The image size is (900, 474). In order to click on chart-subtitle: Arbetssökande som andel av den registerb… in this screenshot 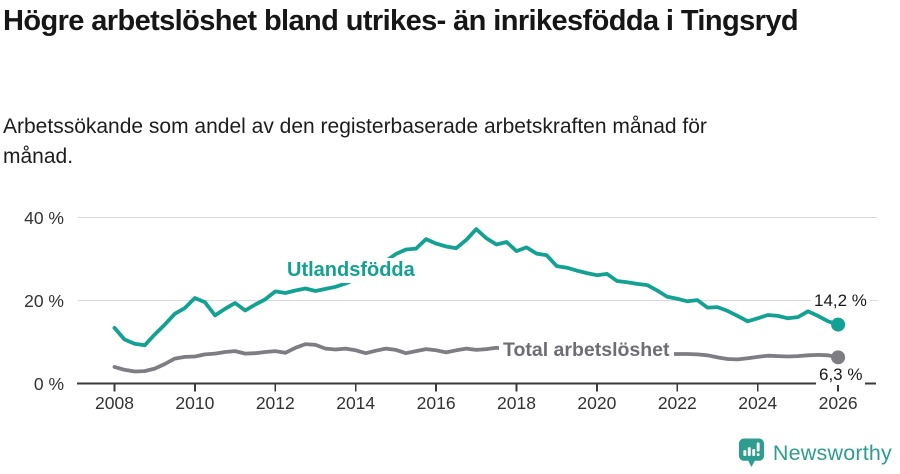, I will do `click(355, 141)`.